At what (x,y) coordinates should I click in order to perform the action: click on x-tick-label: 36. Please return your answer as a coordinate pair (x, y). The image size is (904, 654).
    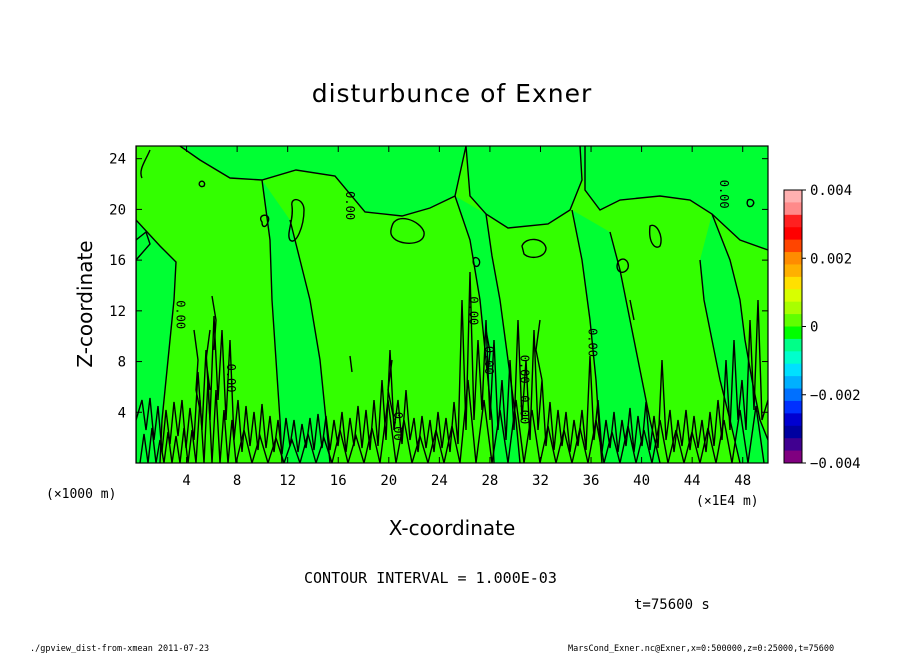
    Looking at the image, I should click on (591, 481).